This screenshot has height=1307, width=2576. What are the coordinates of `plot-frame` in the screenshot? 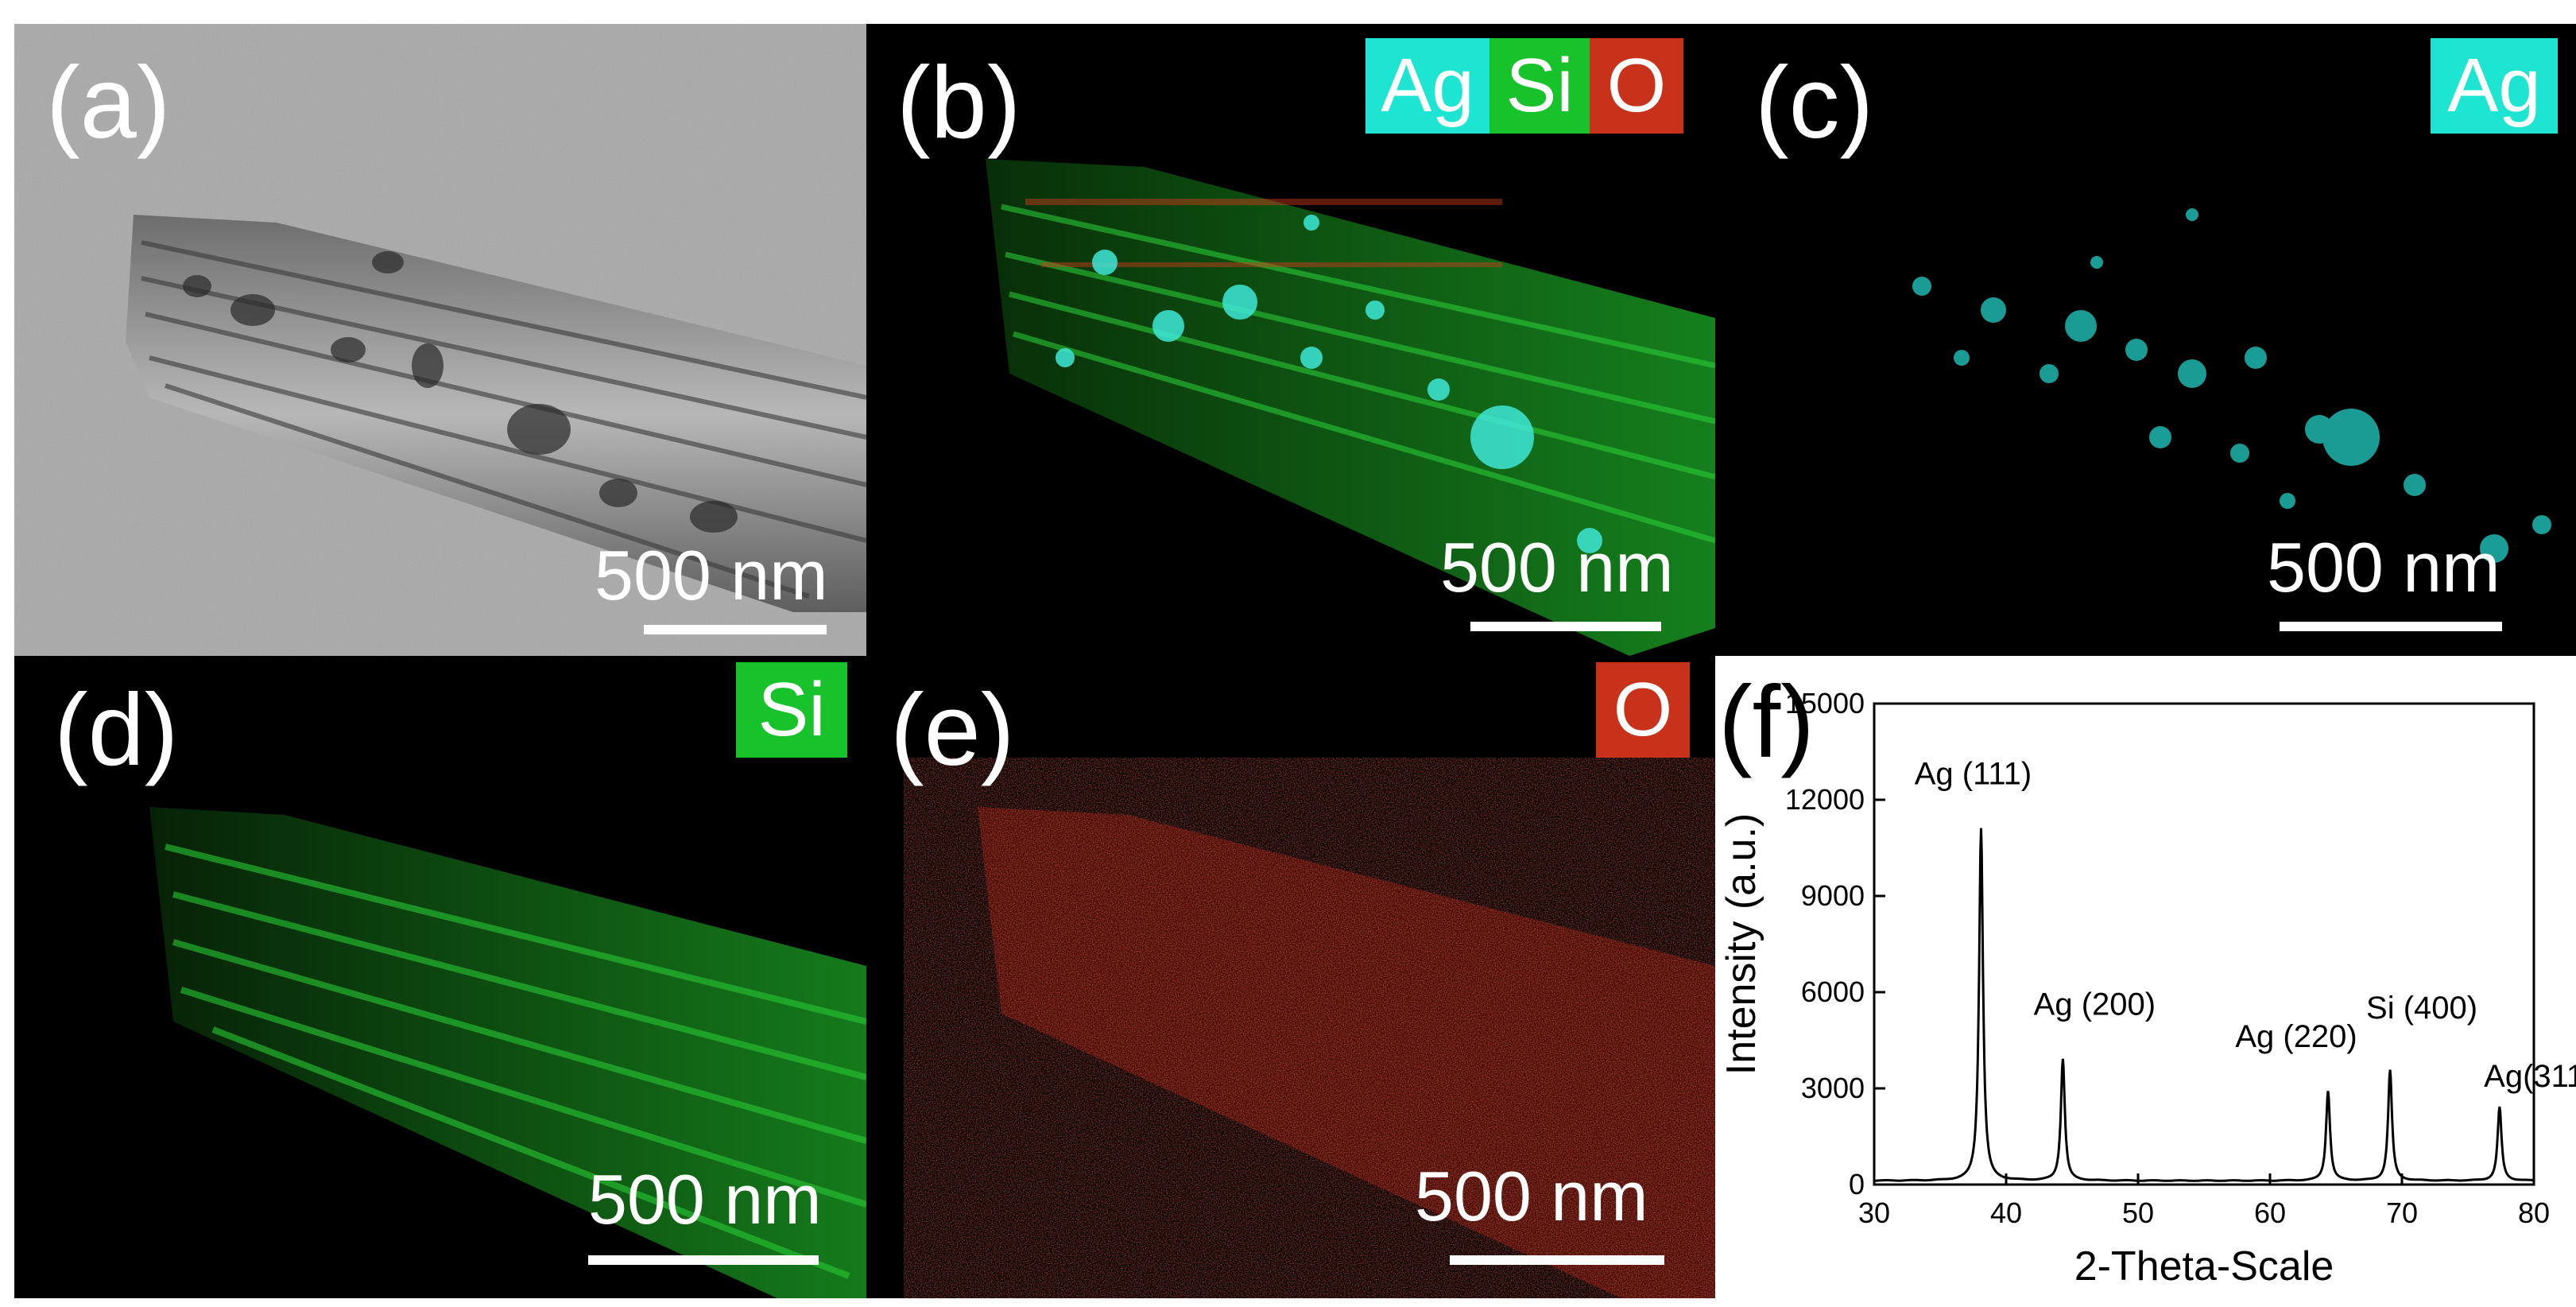 It's located at (2204, 944).